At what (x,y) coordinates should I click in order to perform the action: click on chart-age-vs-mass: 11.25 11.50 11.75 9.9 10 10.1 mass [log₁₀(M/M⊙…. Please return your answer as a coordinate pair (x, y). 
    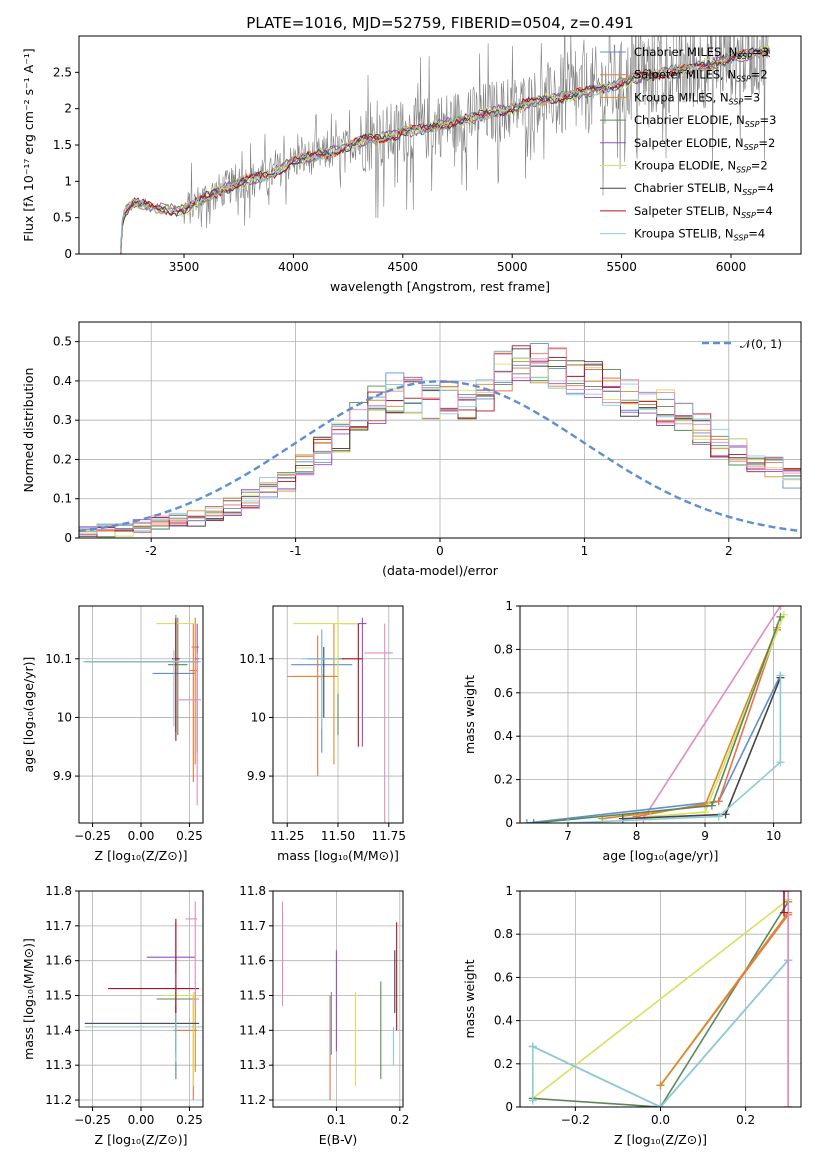
    Looking at the image, I should click on (322, 734).